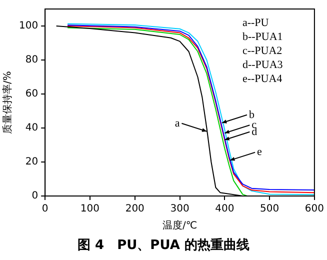 Image resolution: width=327 pixels, height=260 pixels. Describe the element at coordinates (28, 26) in the screenshot. I see `y-tick-label: 100` at that location.